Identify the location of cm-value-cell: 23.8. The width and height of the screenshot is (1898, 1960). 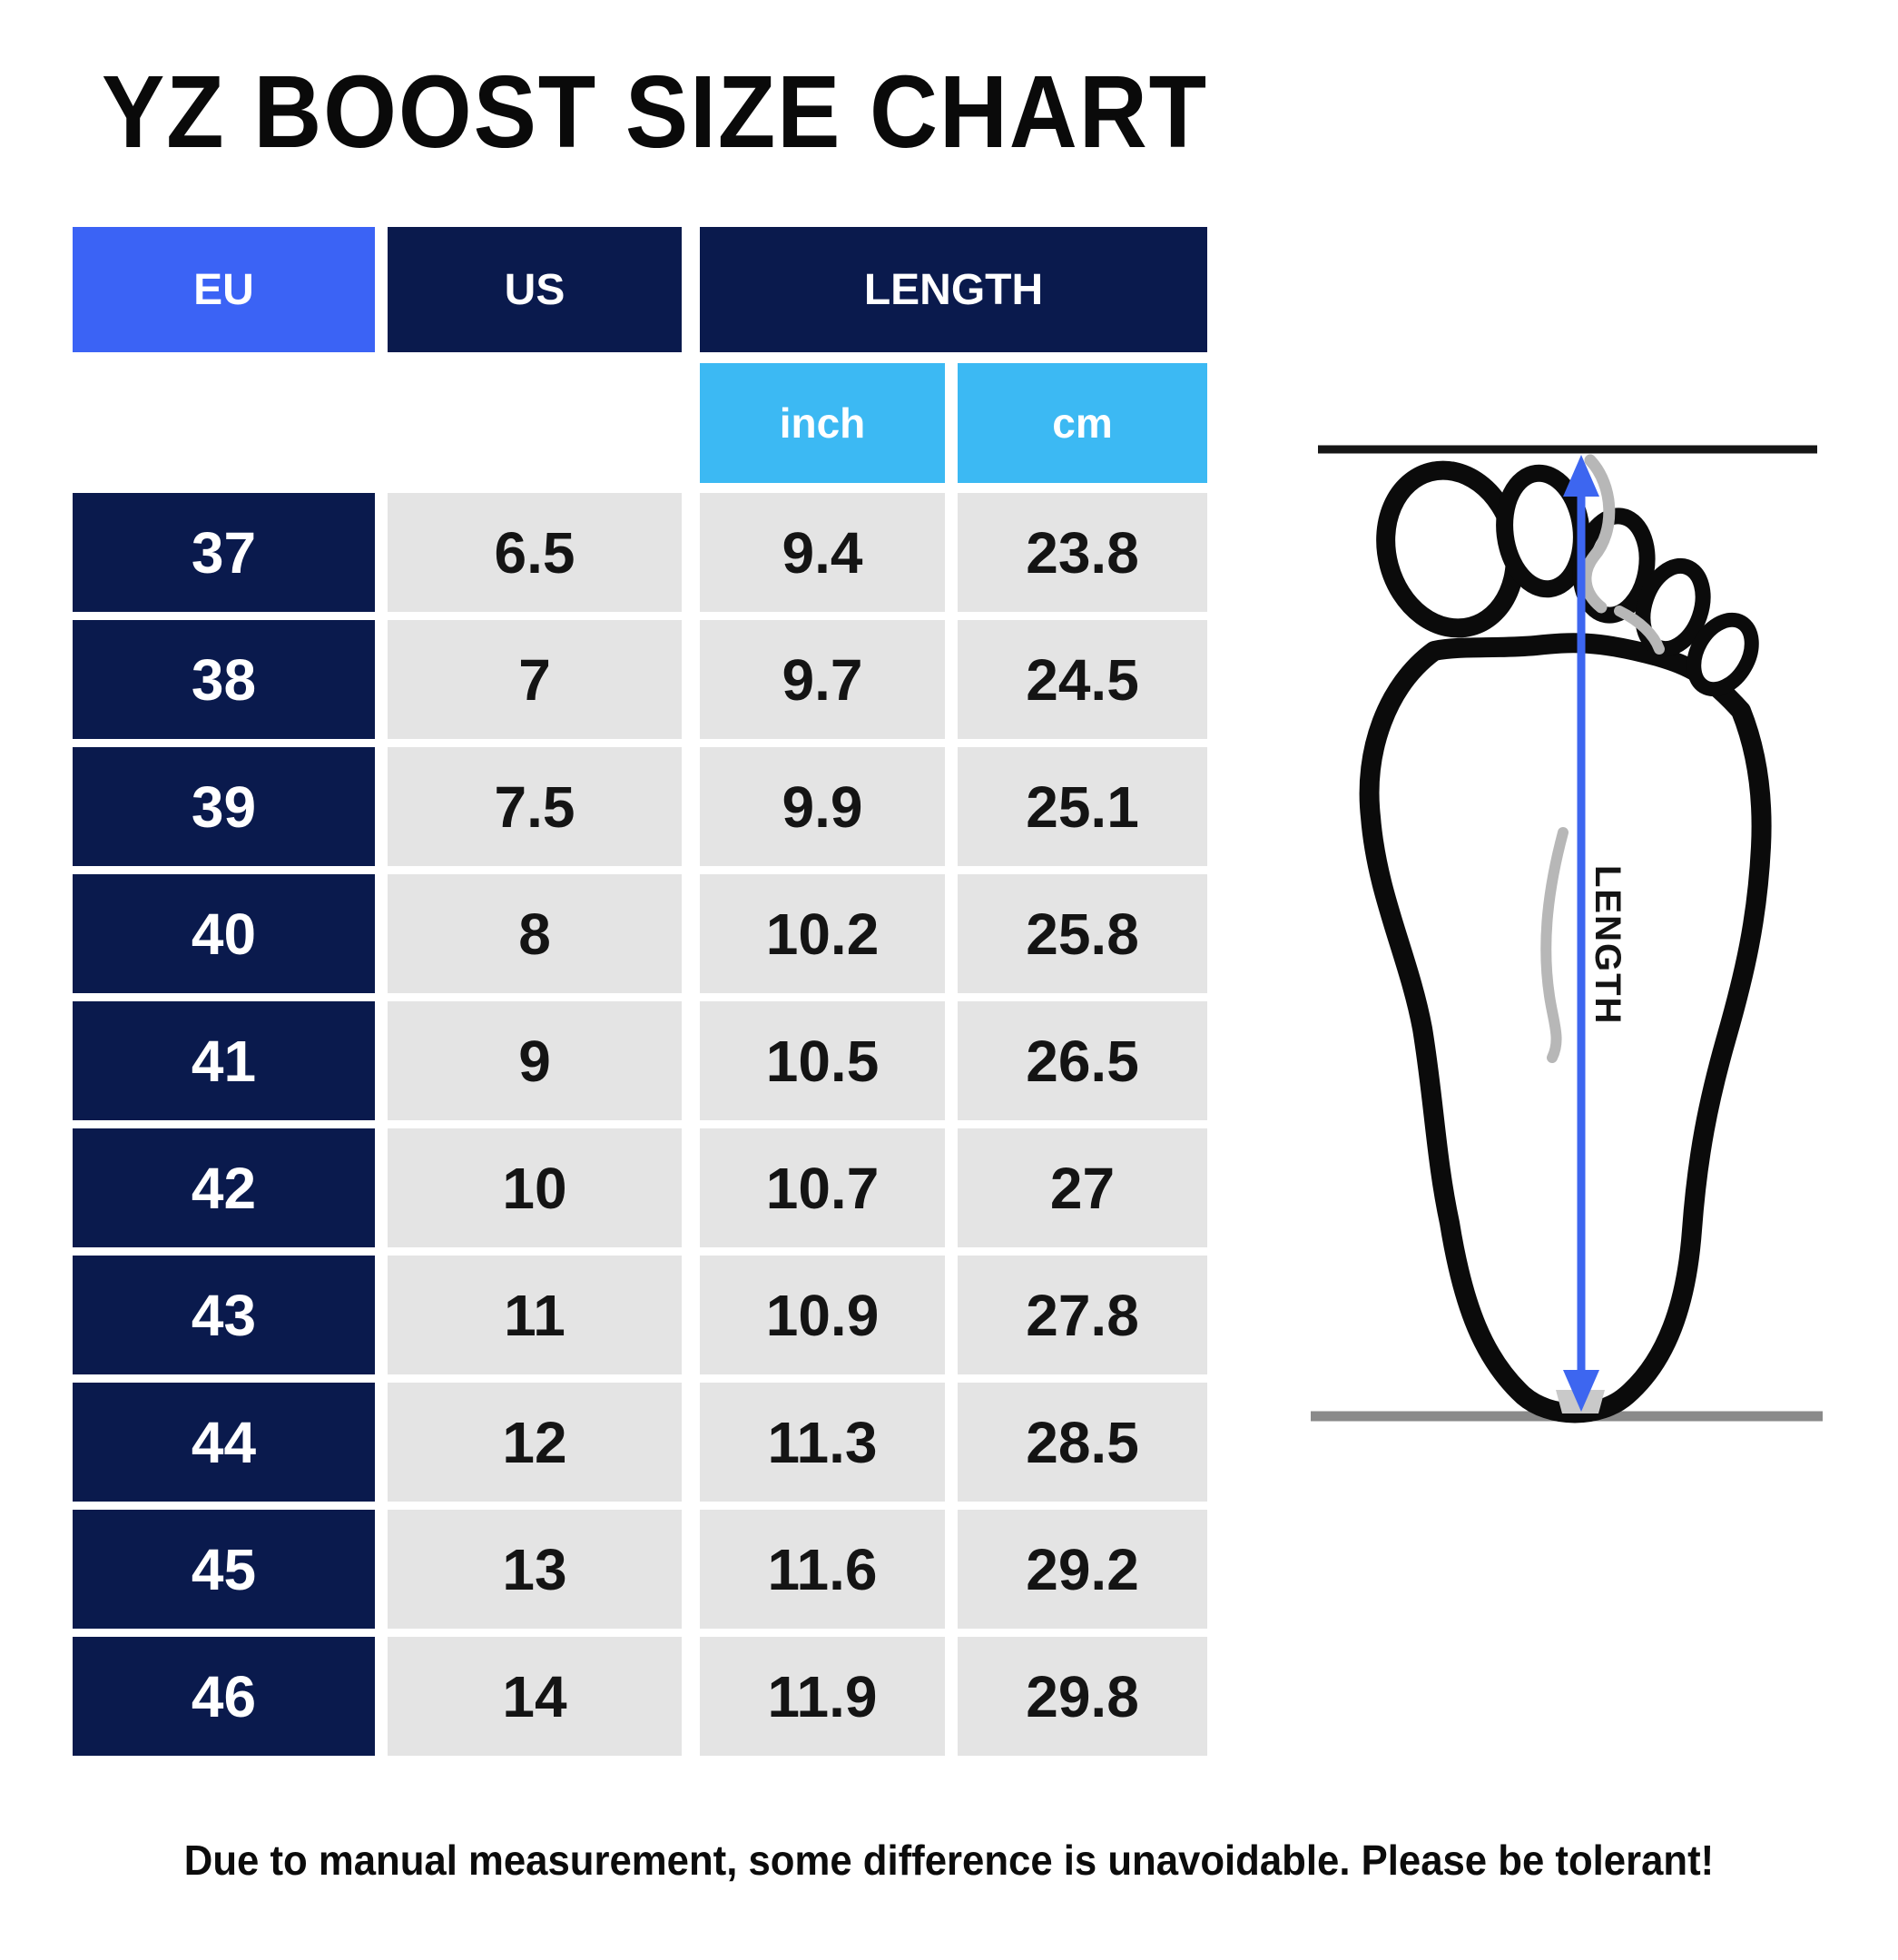
(1082, 552).